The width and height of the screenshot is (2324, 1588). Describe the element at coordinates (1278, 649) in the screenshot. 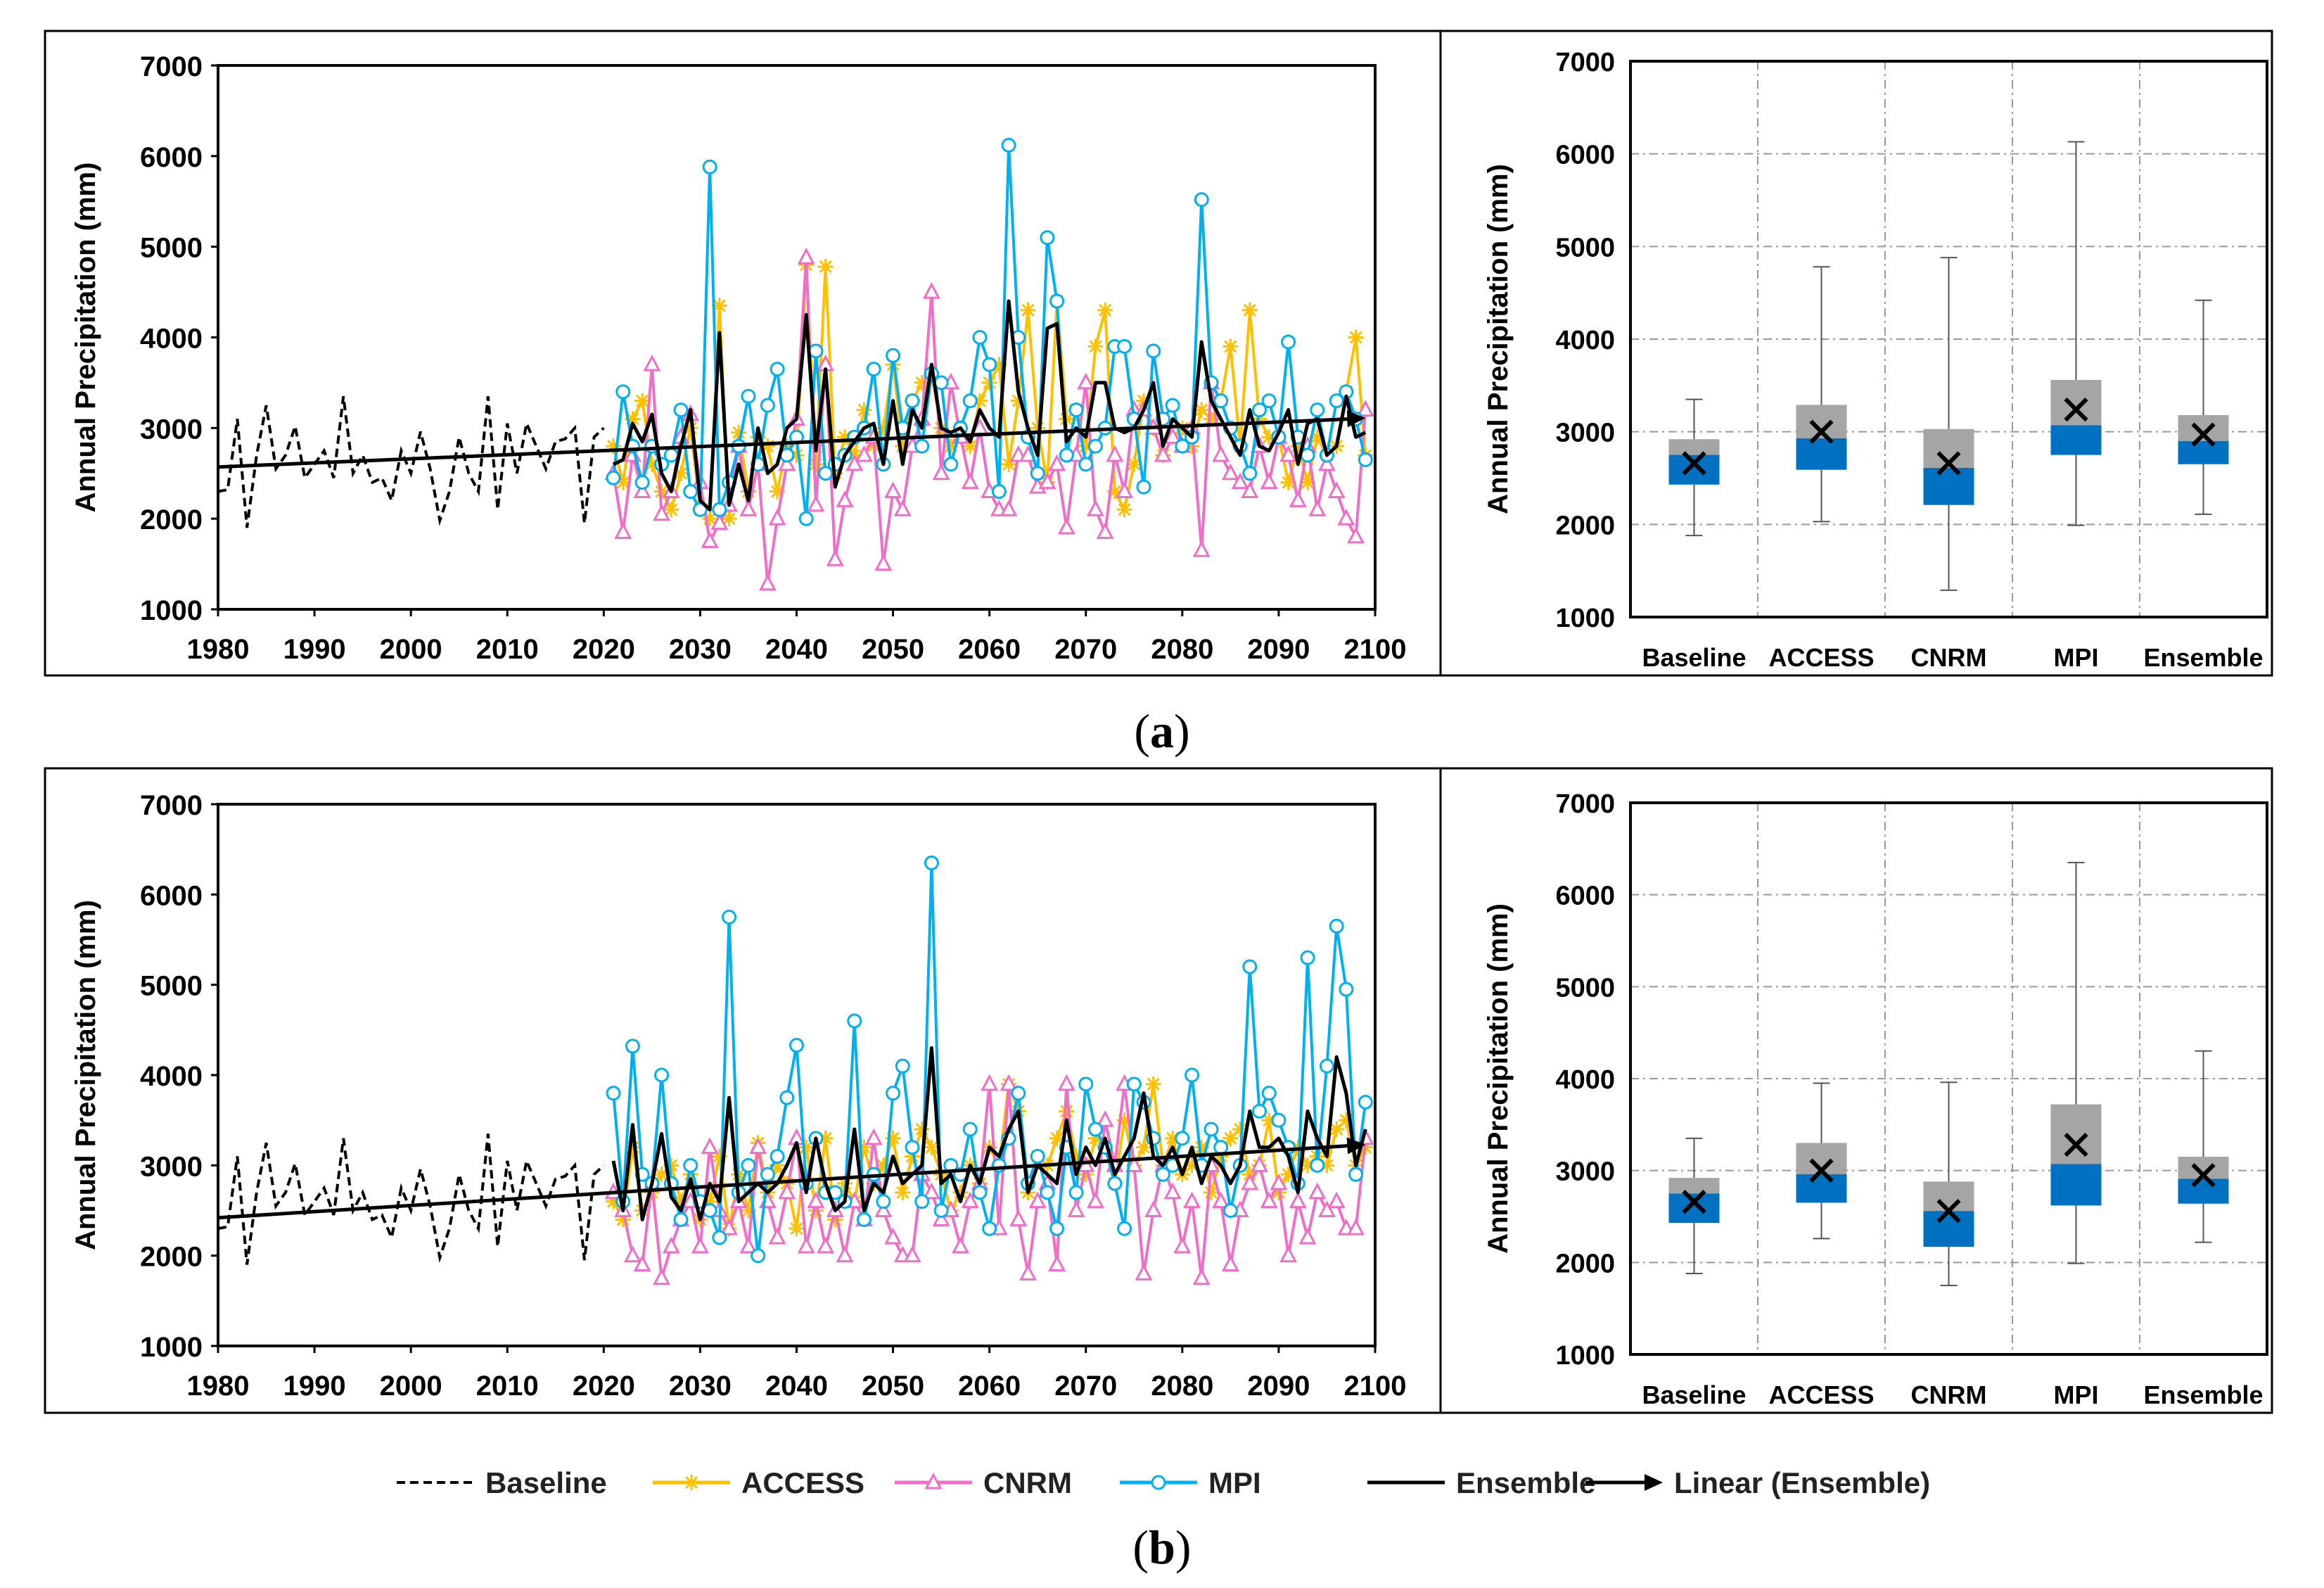

I see `x-tick-label: 2090` at that location.